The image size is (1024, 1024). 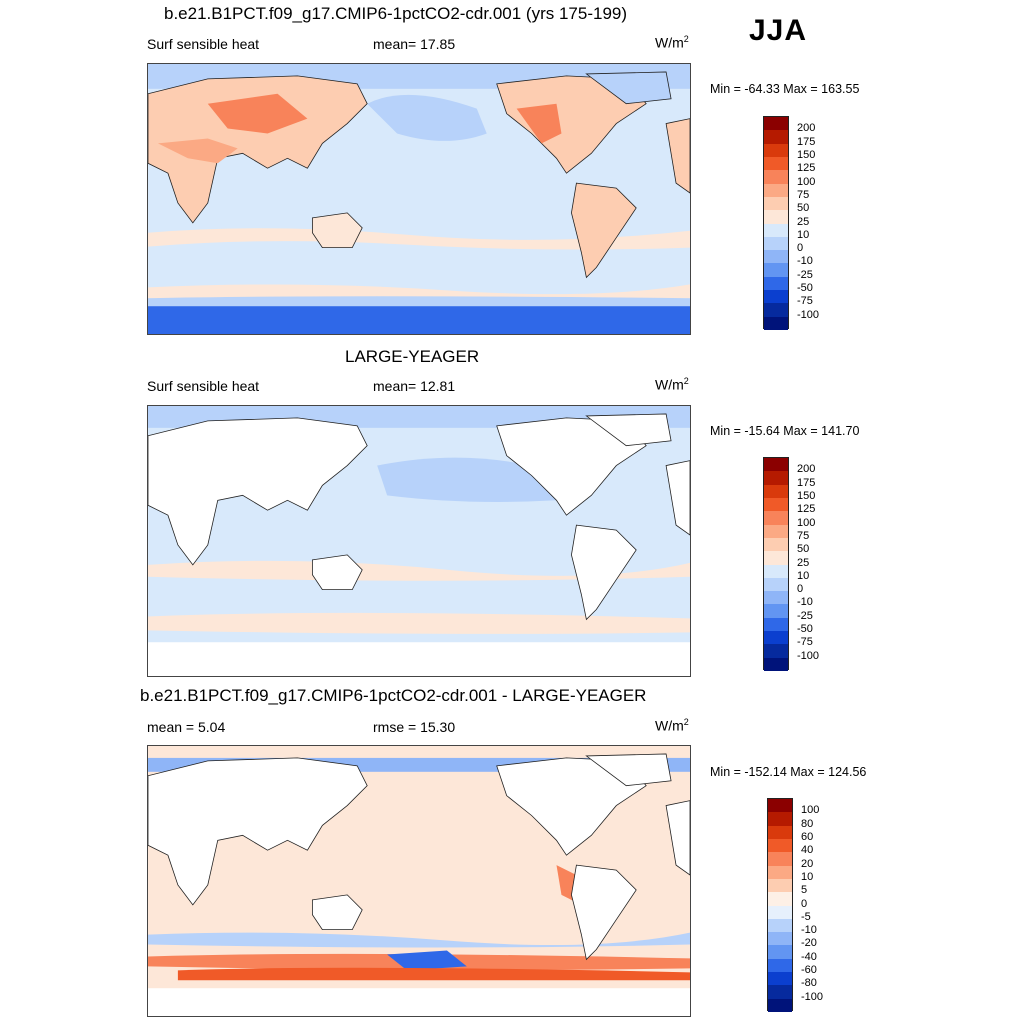 I want to click on panel3-colorbar-label: 40, so click(x=807, y=850).